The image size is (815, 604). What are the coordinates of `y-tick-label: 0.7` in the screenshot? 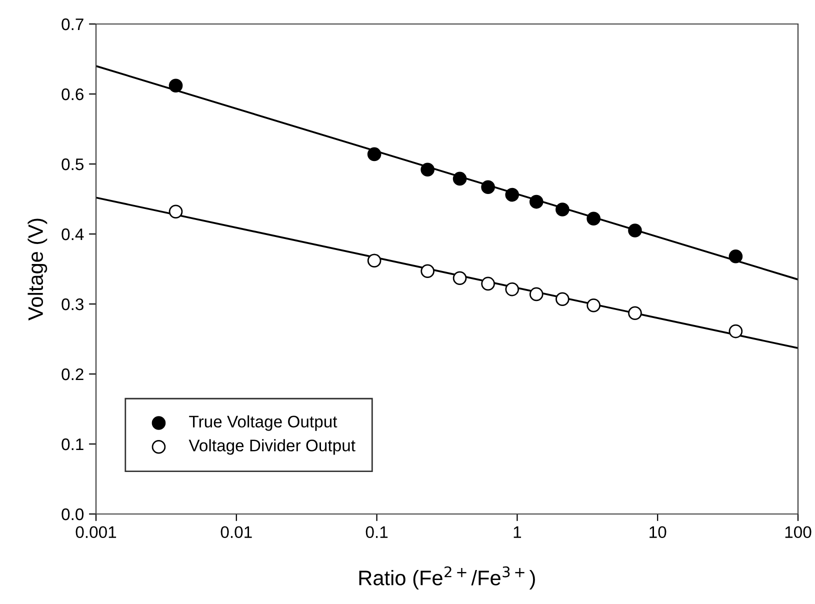 It's located at (73, 24).